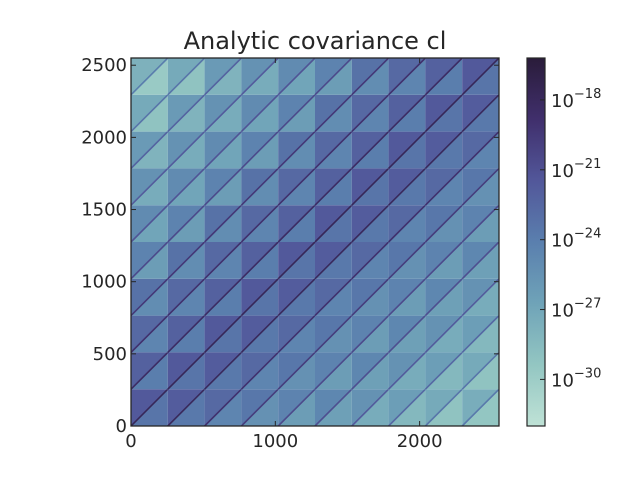  What do you see at coordinates (420, 441) in the screenshot?
I see `x-tick-label: 2000` at bounding box center [420, 441].